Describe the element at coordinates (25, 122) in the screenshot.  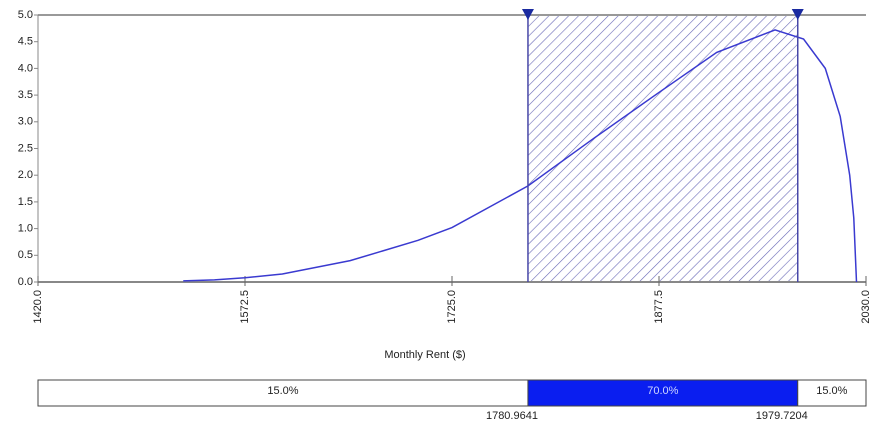
I see `y-tick-label: 3.0` at that location.